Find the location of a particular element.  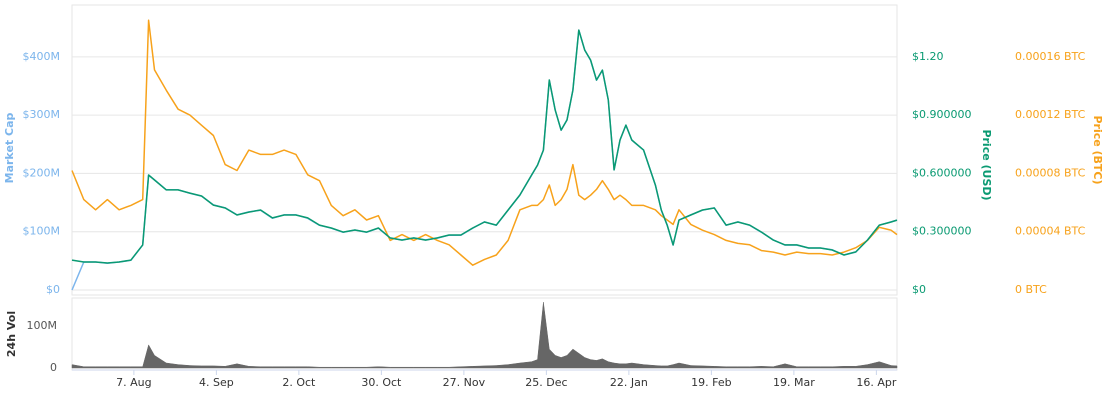

y-tick-label: 0 is located at coordinates (53, 367).